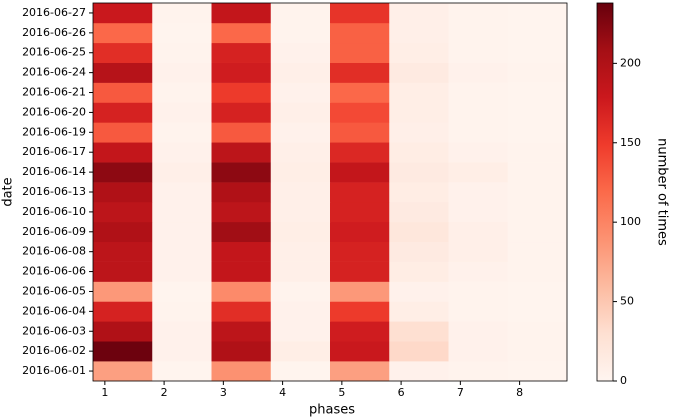 The height and width of the screenshot is (419, 673). What do you see at coordinates (54, 310) in the screenshot?
I see `y-tick-label: 2016-06-04` at bounding box center [54, 310].